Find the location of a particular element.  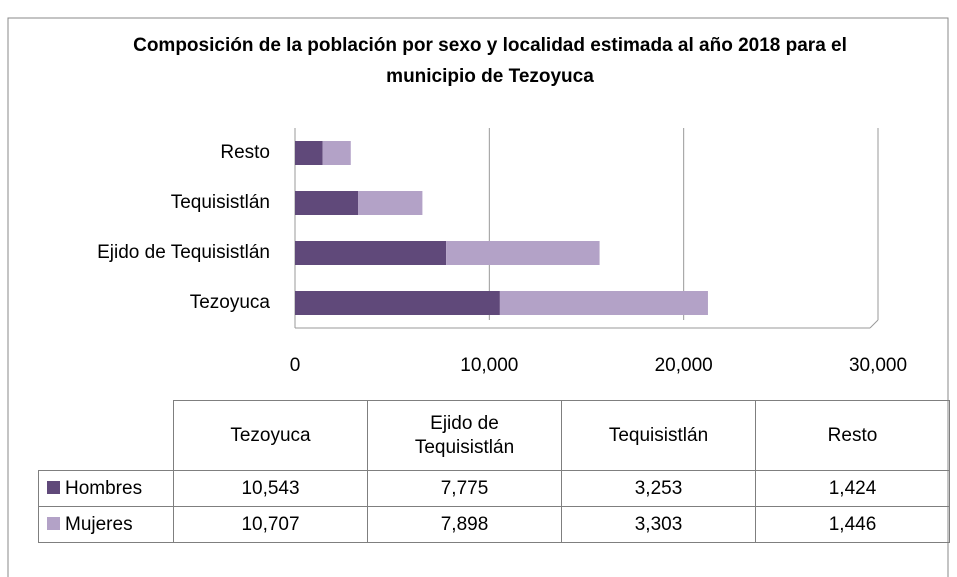

table-header-text: Tequisistlán is located at coordinates (658, 435).